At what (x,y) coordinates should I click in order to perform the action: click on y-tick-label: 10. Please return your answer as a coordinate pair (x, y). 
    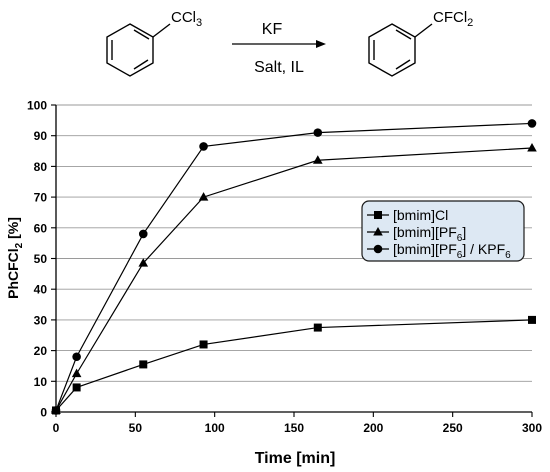
    Looking at the image, I should click on (41, 382).